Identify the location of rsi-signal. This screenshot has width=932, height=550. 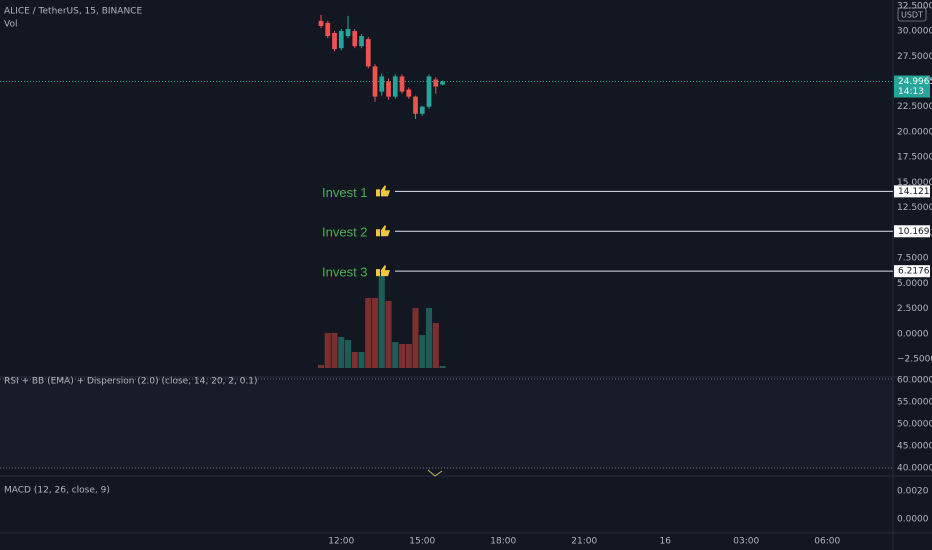
(435, 473).